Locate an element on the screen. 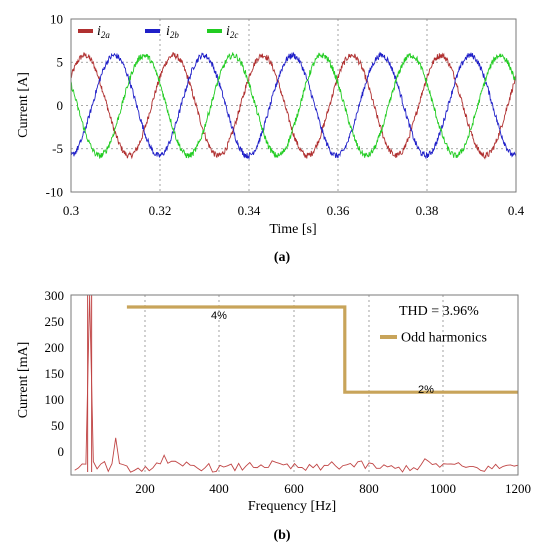  chart-b-xtick: 1000 is located at coordinates (443, 488).